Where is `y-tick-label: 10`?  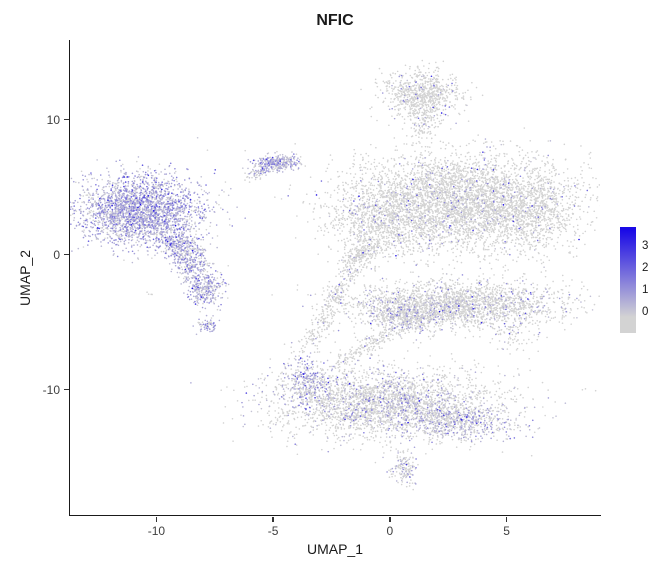
y-tick-label: 10 is located at coordinates (53, 119).